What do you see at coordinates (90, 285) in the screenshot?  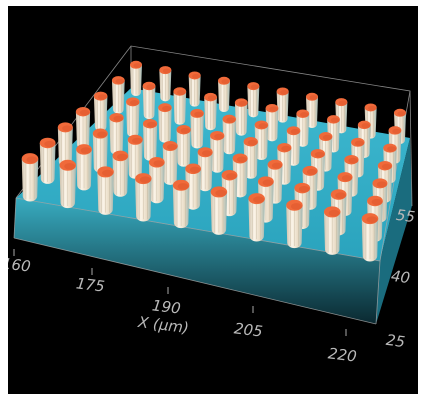 I see `x-tick-label: 175` at bounding box center [90, 285].